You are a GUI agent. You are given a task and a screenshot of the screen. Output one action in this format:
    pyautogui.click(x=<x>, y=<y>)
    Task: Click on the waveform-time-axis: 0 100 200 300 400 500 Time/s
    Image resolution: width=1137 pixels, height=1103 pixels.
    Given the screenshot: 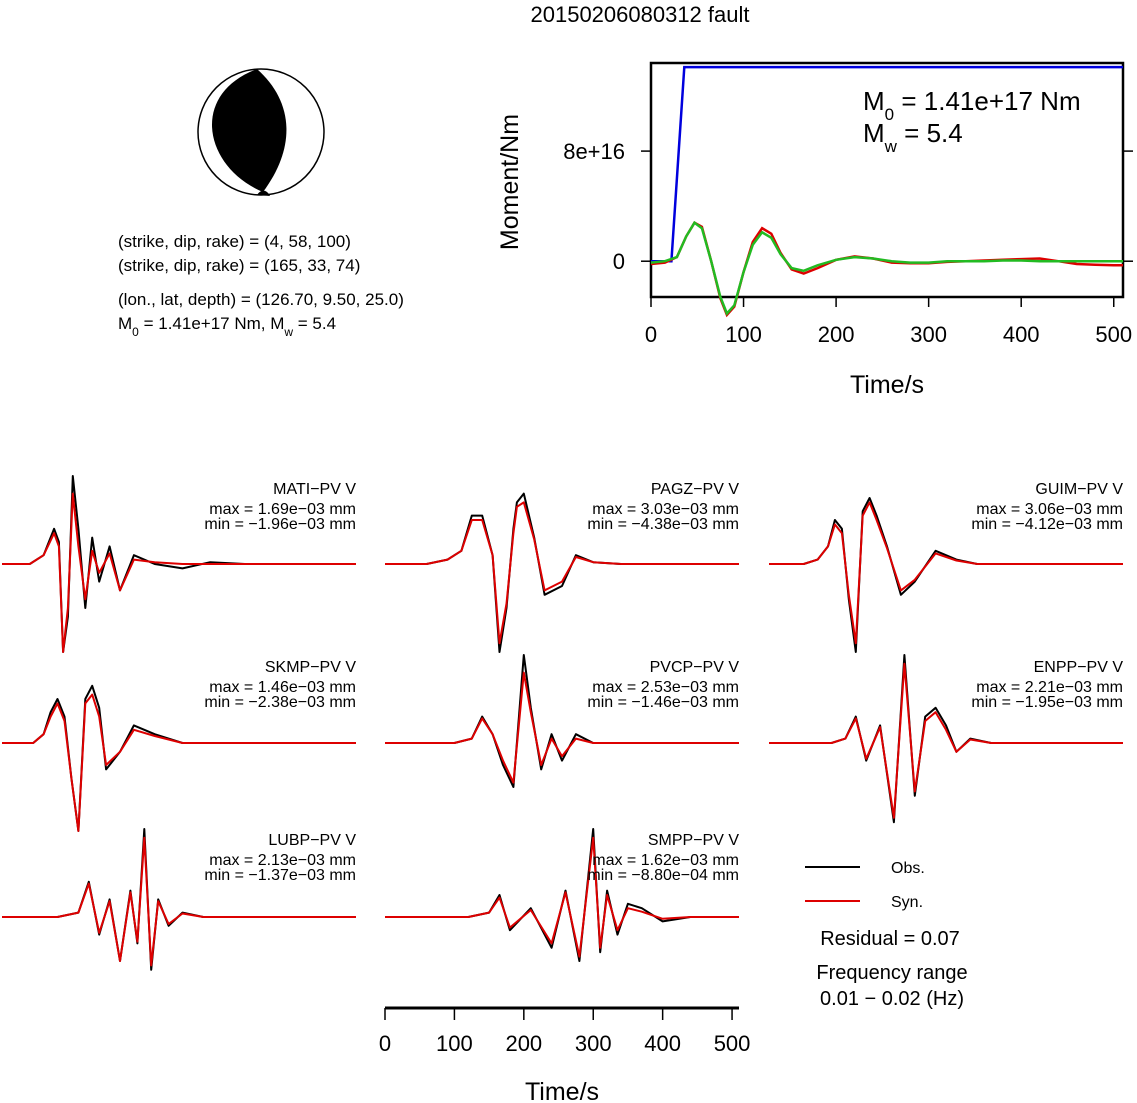 What is the action you would take?
    pyautogui.click(x=565, y=1054)
    